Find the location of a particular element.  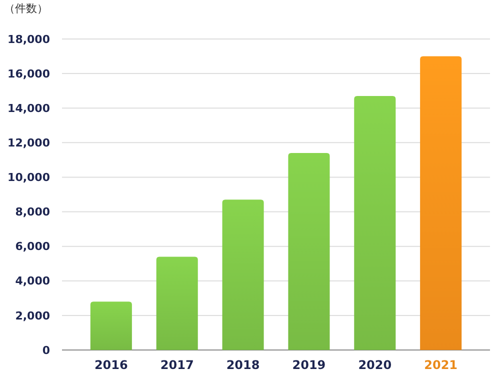

y-axis-title: （件数） is located at coordinates (26, 8).